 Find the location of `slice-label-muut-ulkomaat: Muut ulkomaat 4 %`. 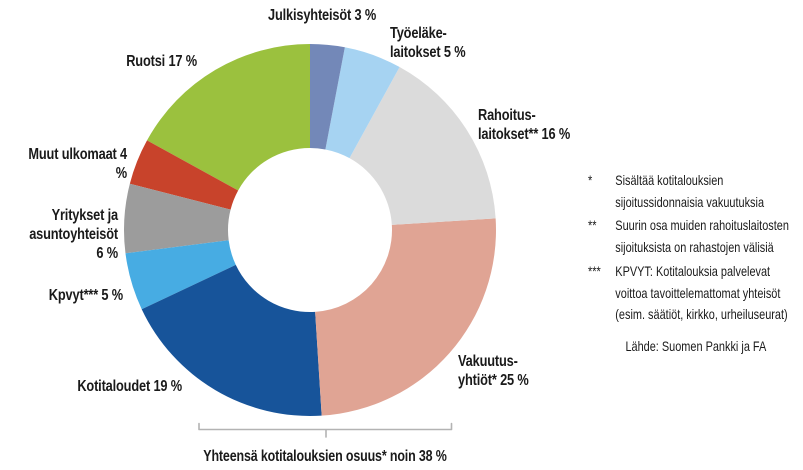

slice-label-muut-ulkomaat: Muut ulkomaat 4 % is located at coordinates (78, 164).